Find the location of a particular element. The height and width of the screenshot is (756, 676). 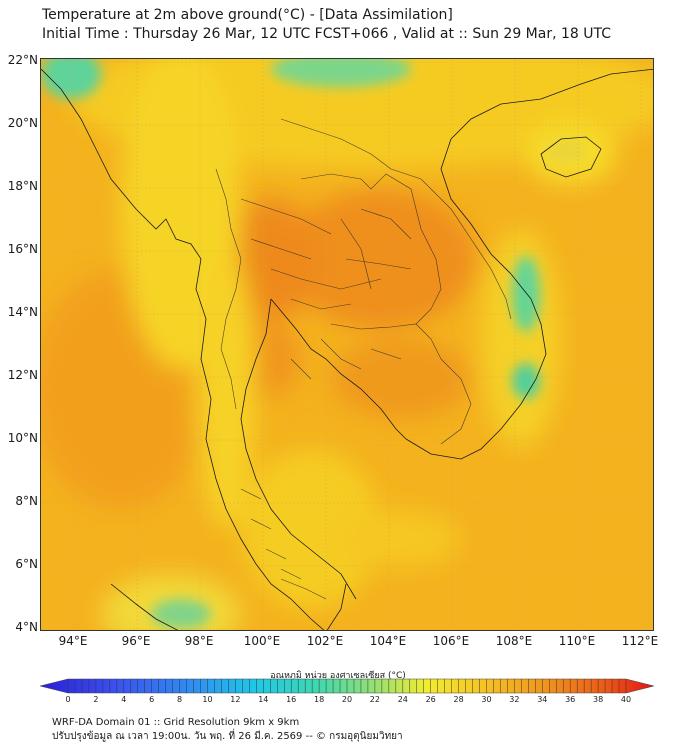

colorbar-tick-label: 34 is located at coordinates (542, 699).